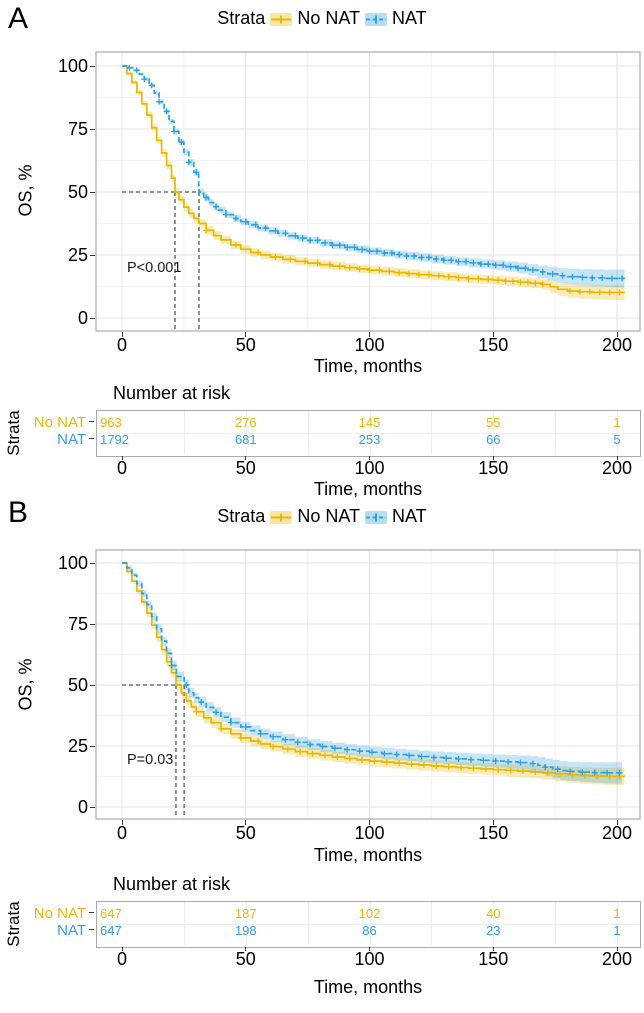 The width and height of the screenshot is (644, 1013). Describe the element at coordinates (18, 512) in the screenshot. I see `panel-label-b: B` at that location.